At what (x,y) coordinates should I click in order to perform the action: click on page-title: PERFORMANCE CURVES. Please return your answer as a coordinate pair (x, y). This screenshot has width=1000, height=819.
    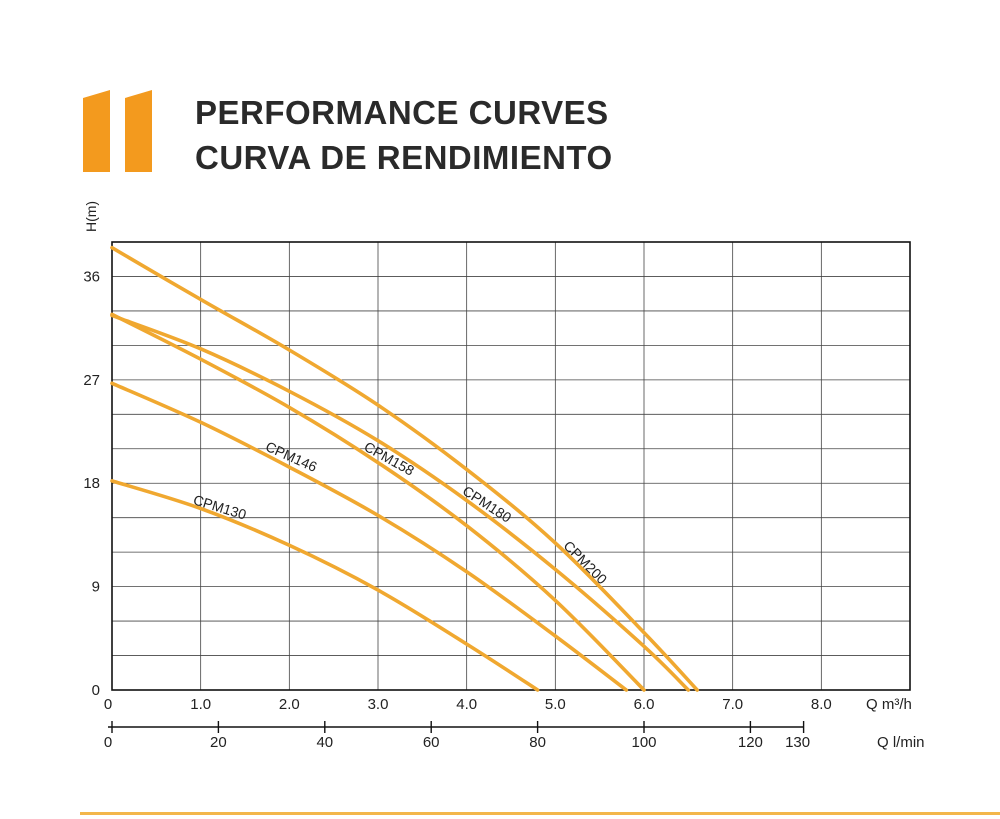
    Looking at the image, I should click on (402, 112).